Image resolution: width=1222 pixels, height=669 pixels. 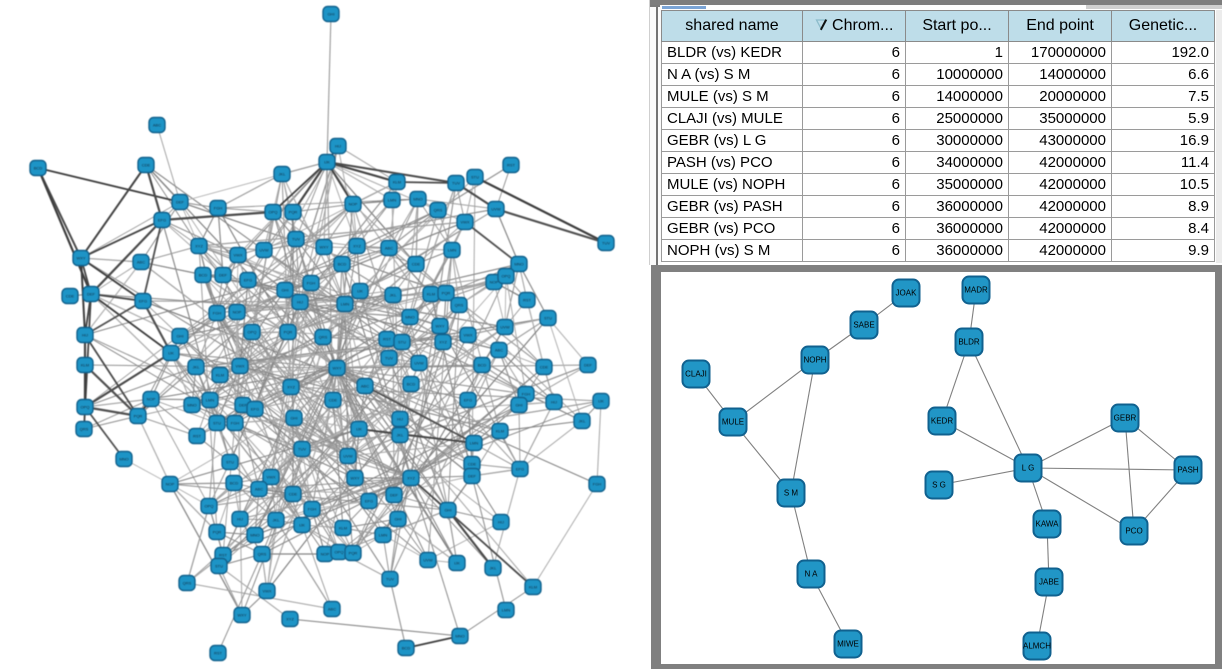 I want to click on svg-text: PCO, so click(x=1133, y=531).